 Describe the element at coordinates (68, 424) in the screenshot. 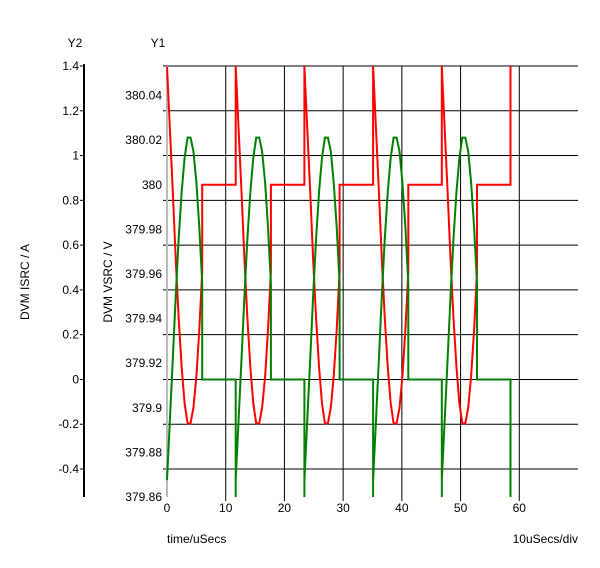

I see `y2-tick-label: -0.2` at that location.